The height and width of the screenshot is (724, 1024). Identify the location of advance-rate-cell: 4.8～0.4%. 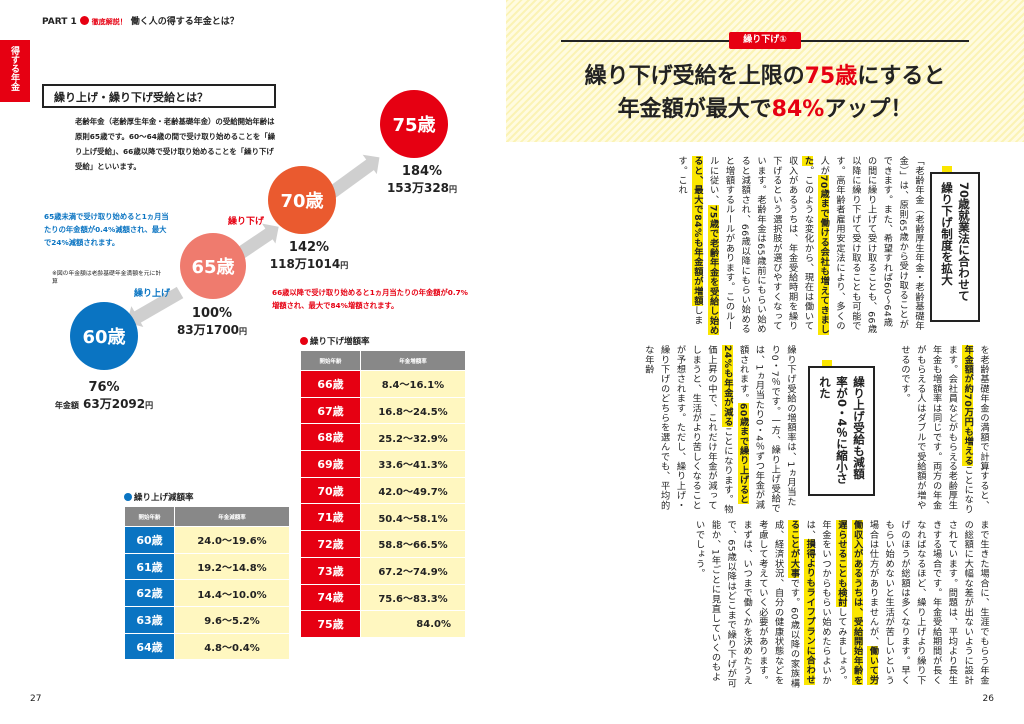
(232, 646).